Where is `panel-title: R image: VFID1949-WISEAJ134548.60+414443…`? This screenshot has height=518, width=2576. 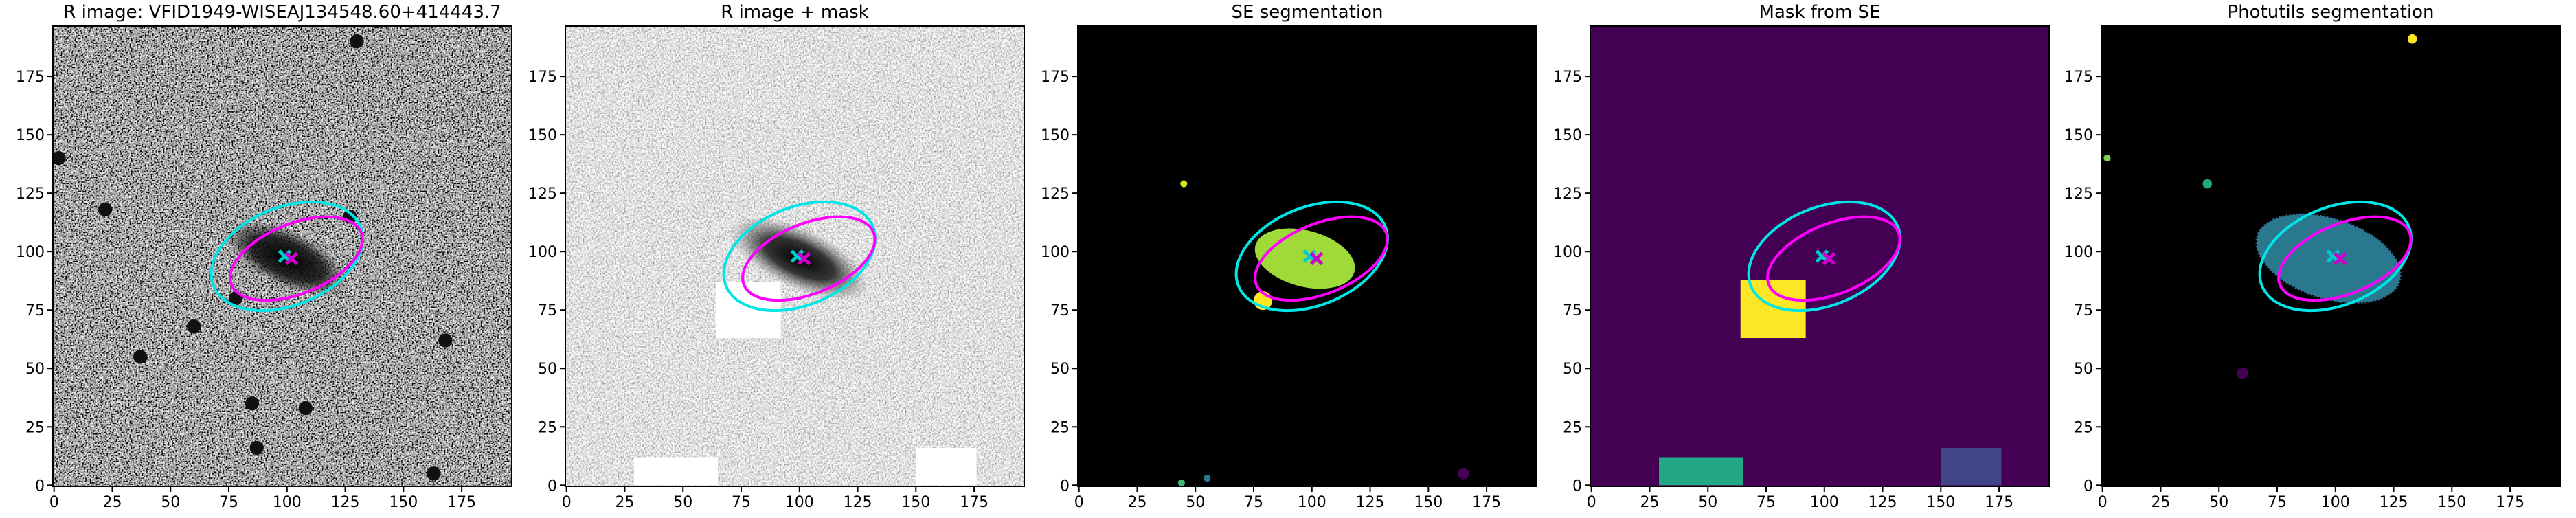
panel-title: R image: VFID1949-WISEAJ134548.60+414443… is located at coordinates (282, 12).